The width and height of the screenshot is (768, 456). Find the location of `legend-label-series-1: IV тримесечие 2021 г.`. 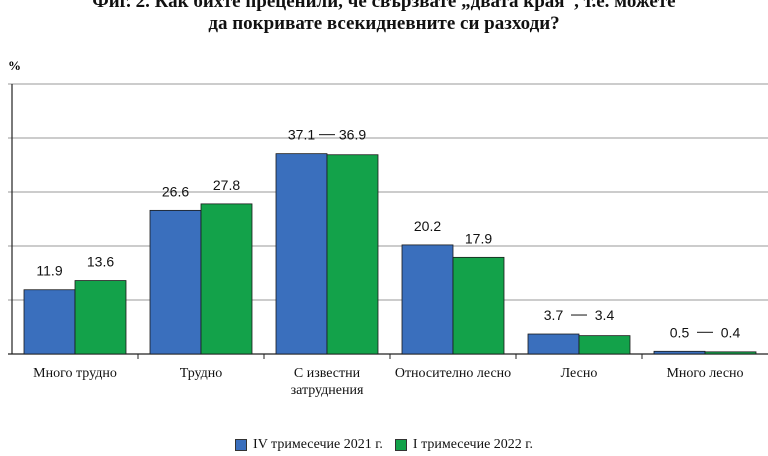

legend-label-series-1: IV тримесечие 2021 г. is located at coordinates (318, 444).